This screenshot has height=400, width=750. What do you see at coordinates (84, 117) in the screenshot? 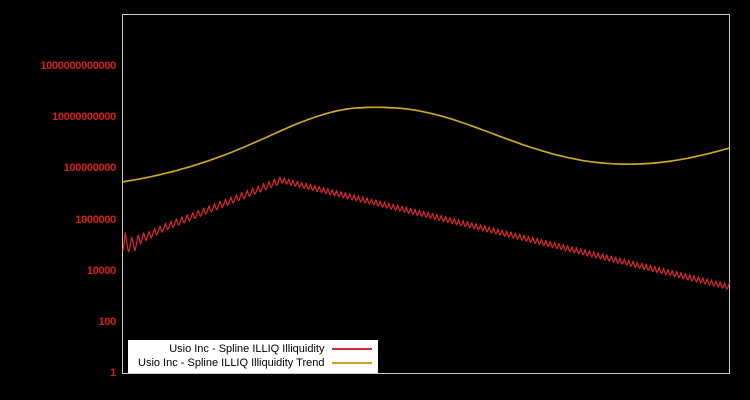
I see `y-tick-label: 10000000000` at bounding box center [84, 117].